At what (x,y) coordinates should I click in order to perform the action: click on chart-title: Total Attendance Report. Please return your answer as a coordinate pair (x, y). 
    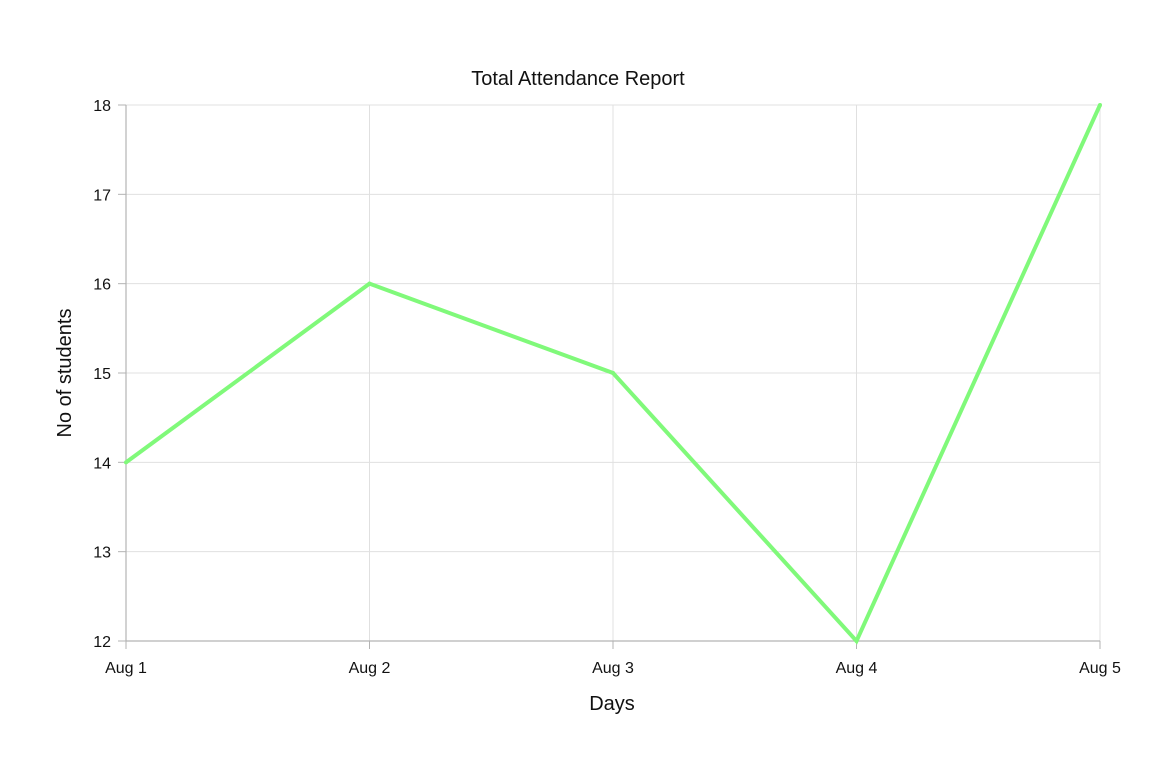
    Looking at the image, I should click on (578, 79).